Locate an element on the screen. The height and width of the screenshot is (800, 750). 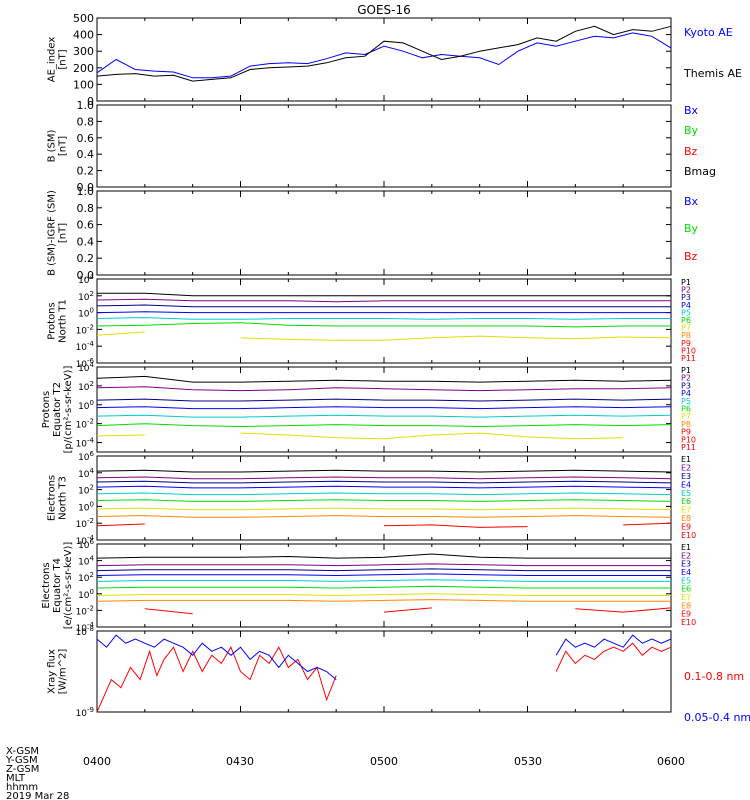
footer-date: 2019 Mar 28 is located at coordinates (37, 795).